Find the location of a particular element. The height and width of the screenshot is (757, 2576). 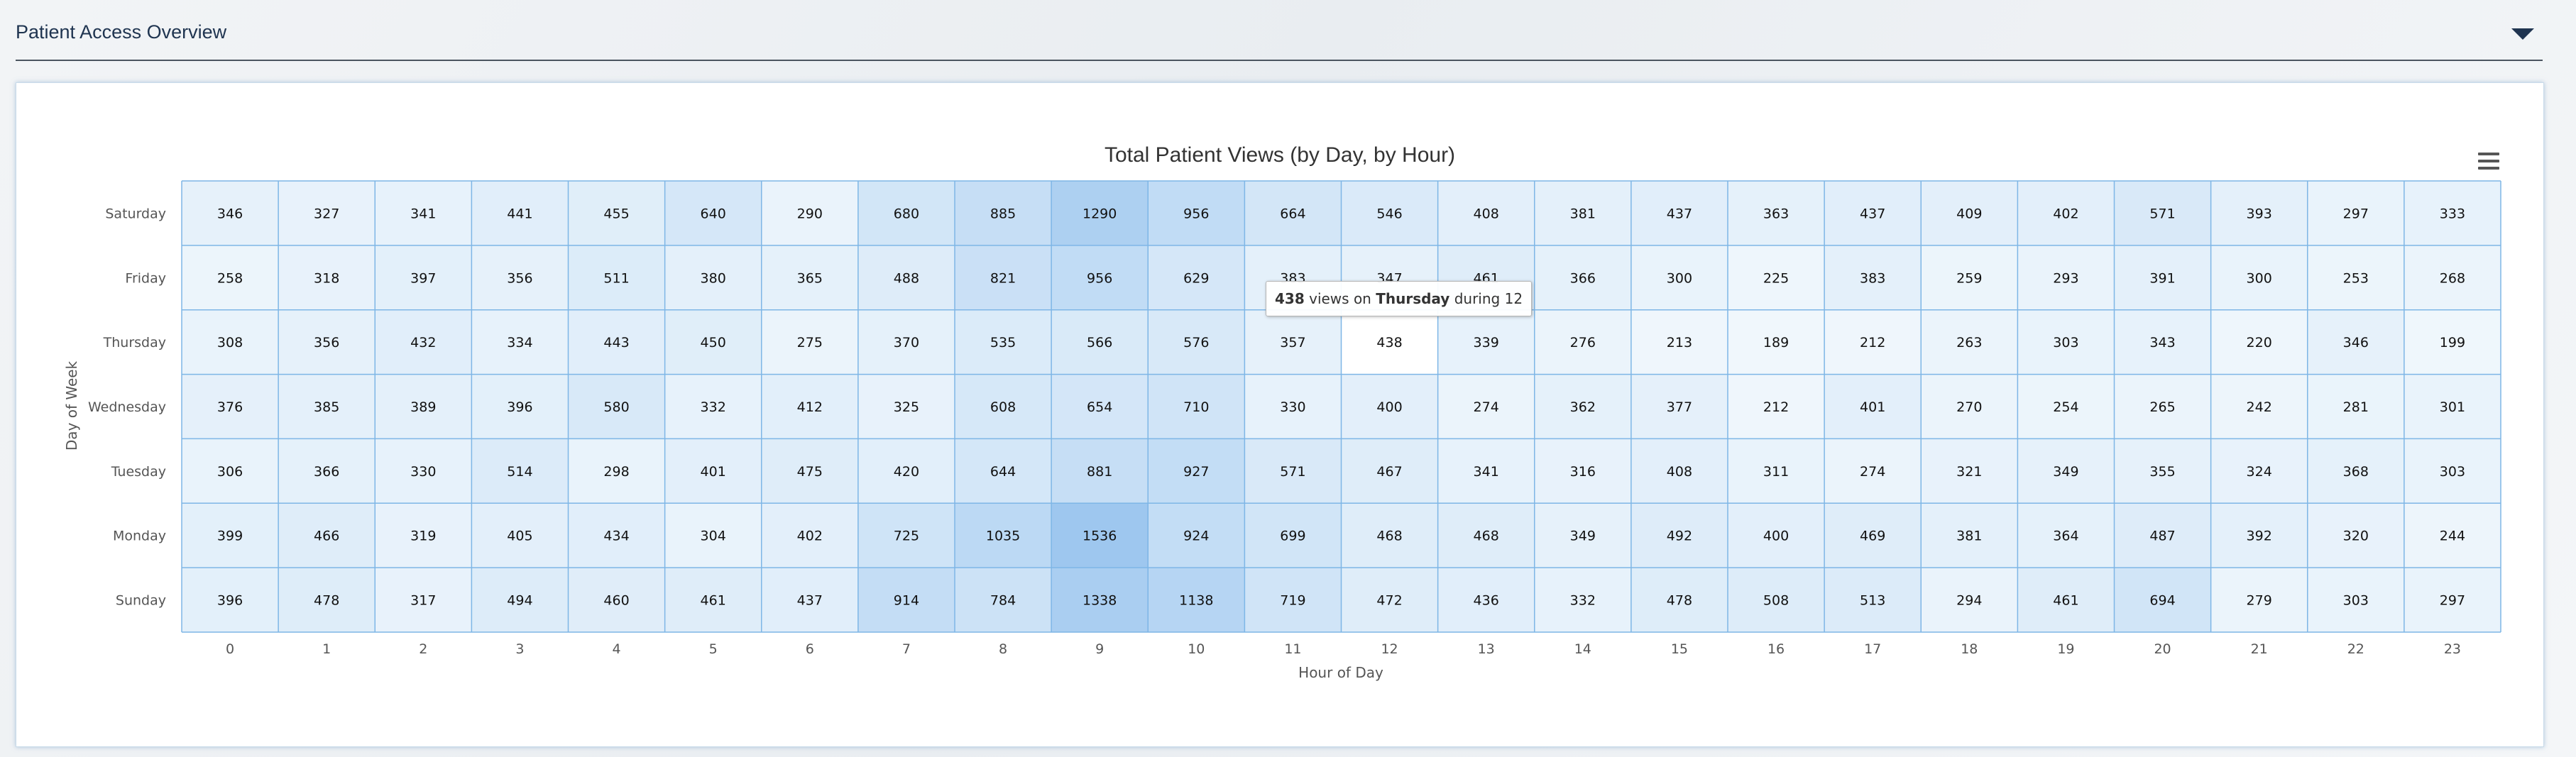

caret-down-icon is located at coordinates (2522, 34).